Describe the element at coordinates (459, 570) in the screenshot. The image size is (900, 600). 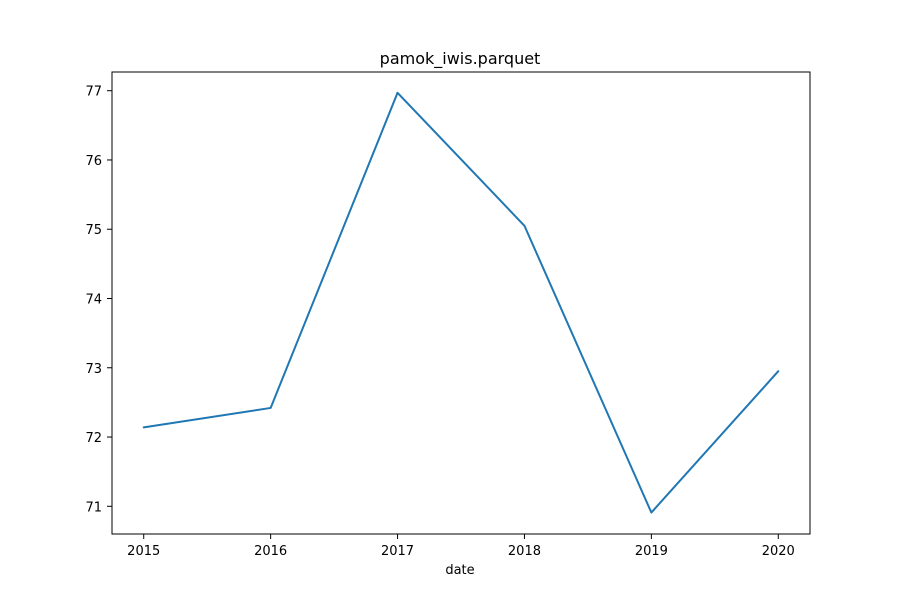
I see `x-axis-label: date` at that location.